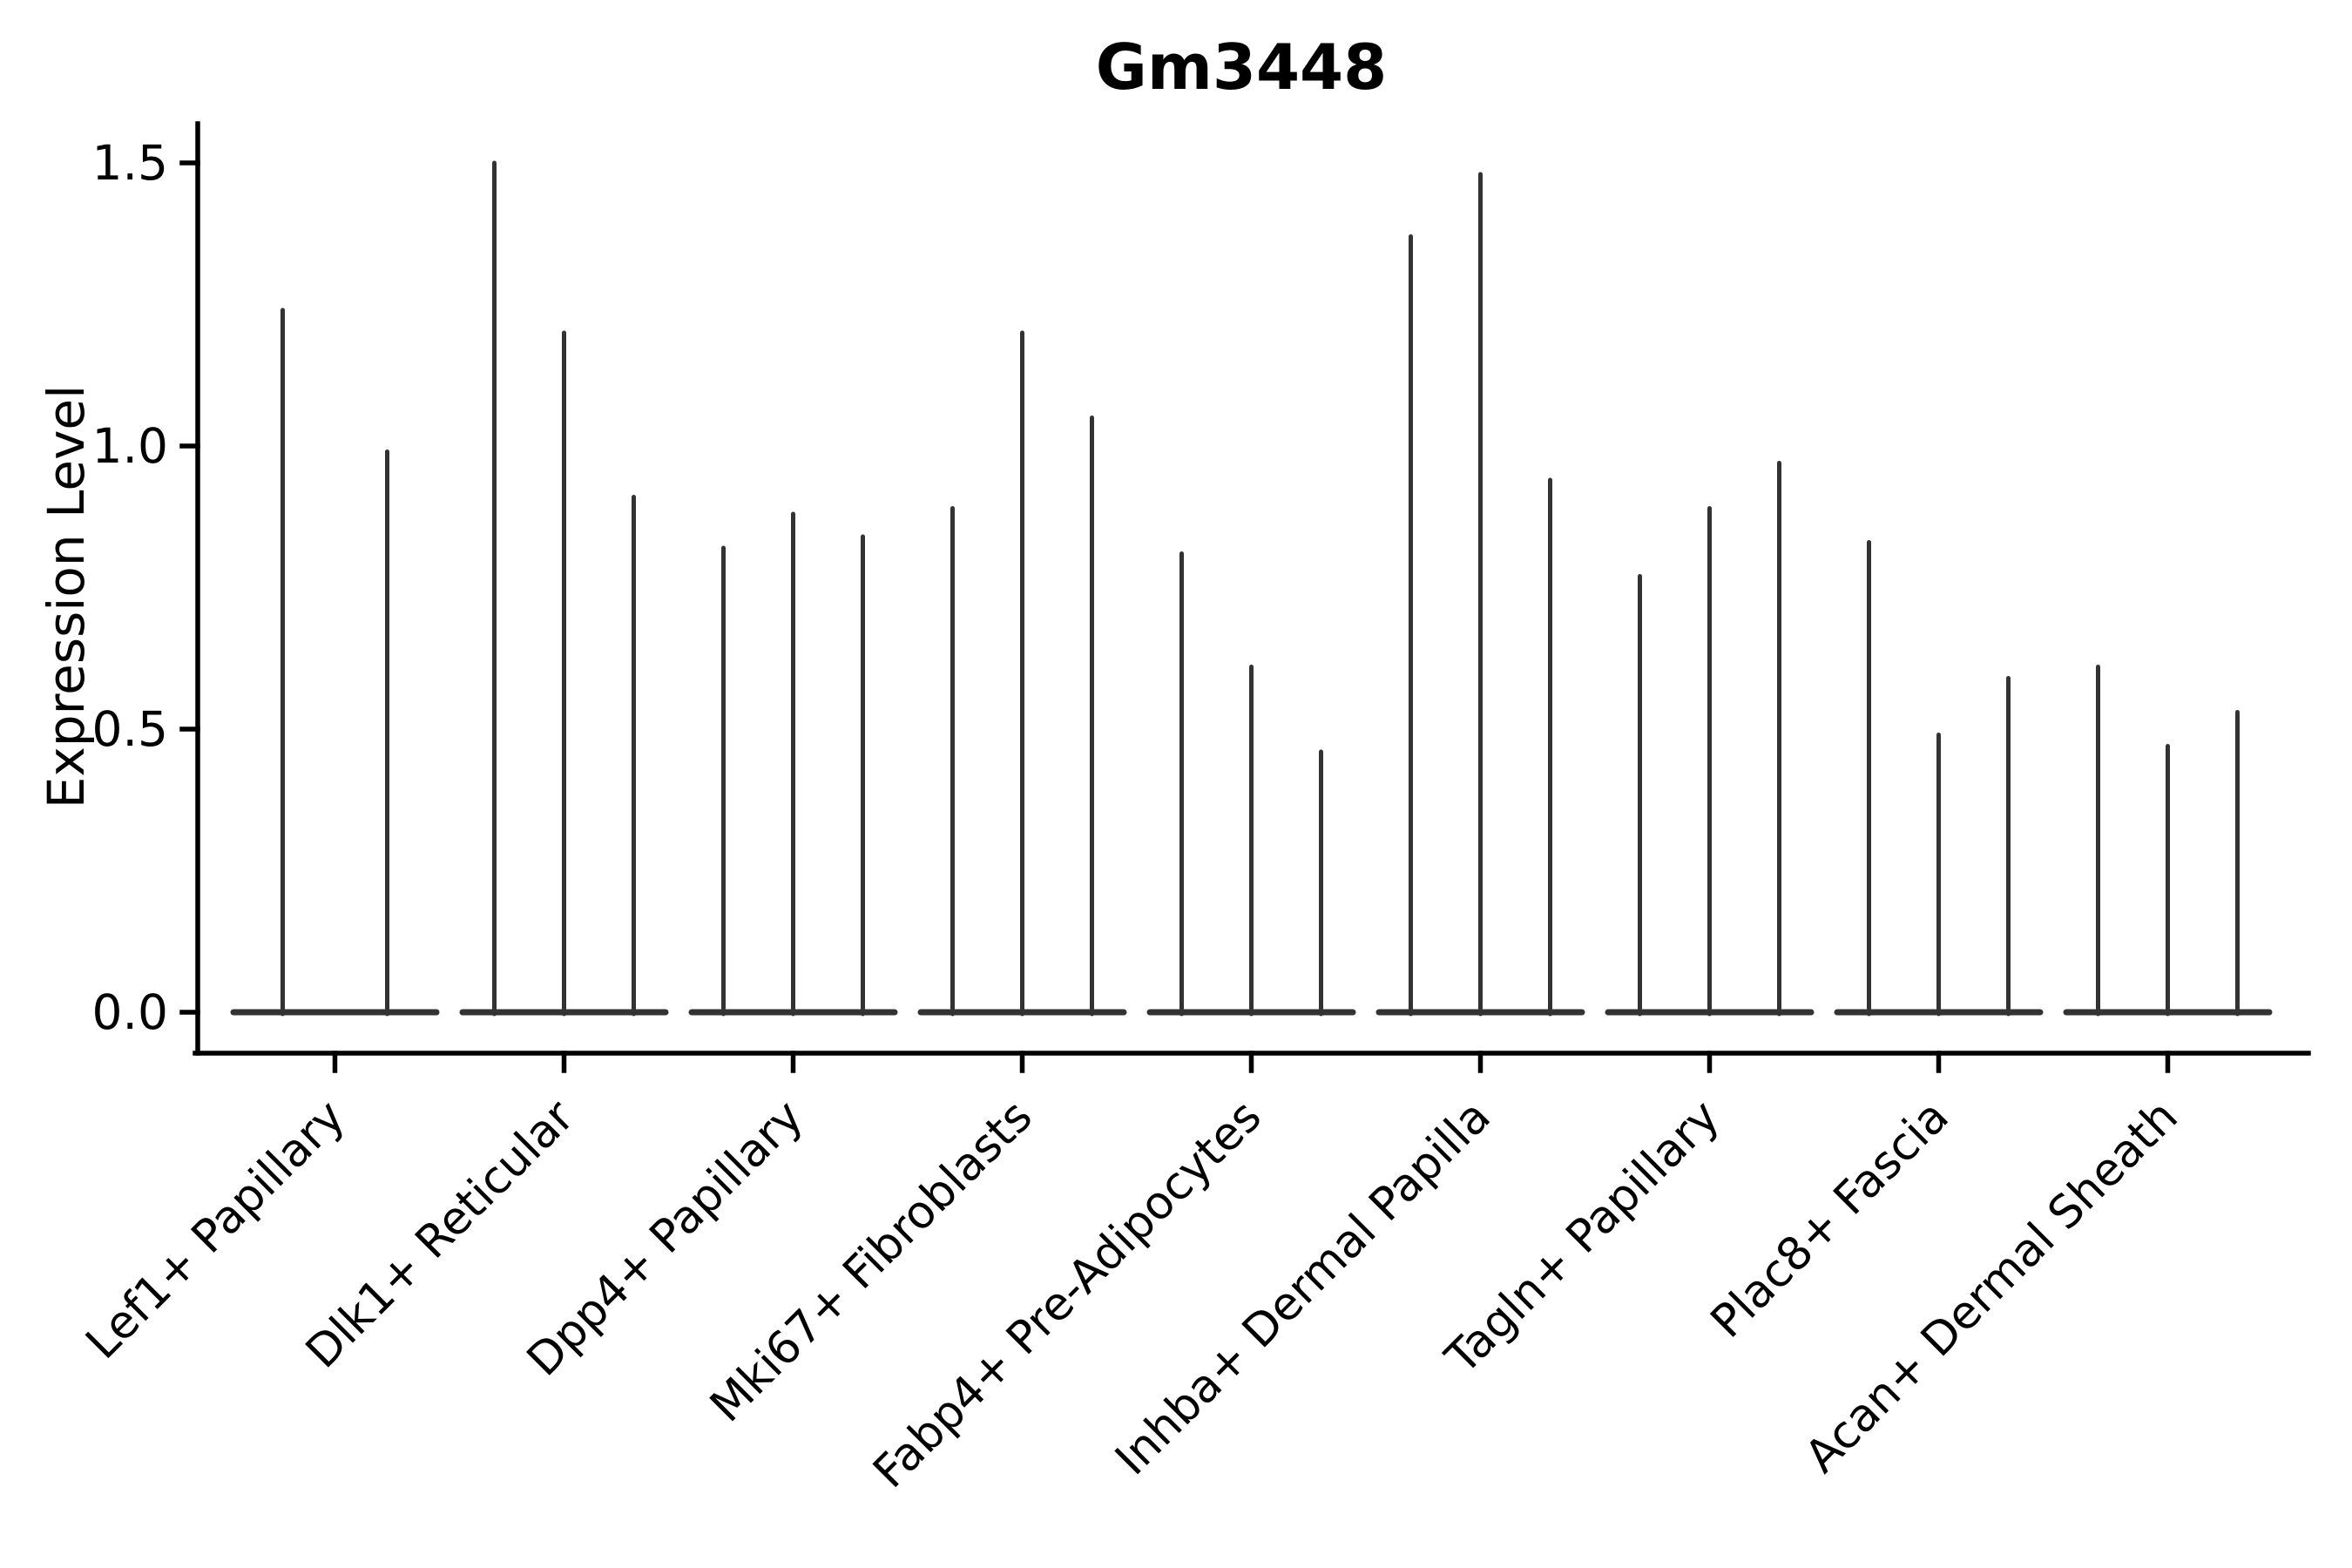 The image size is (2352, 1568). What do you see at coordinates (1830, 1219) in the screenshot?
I see `x-category-label: Plac8+ Fascia` at bounding box center [1830, 1219].